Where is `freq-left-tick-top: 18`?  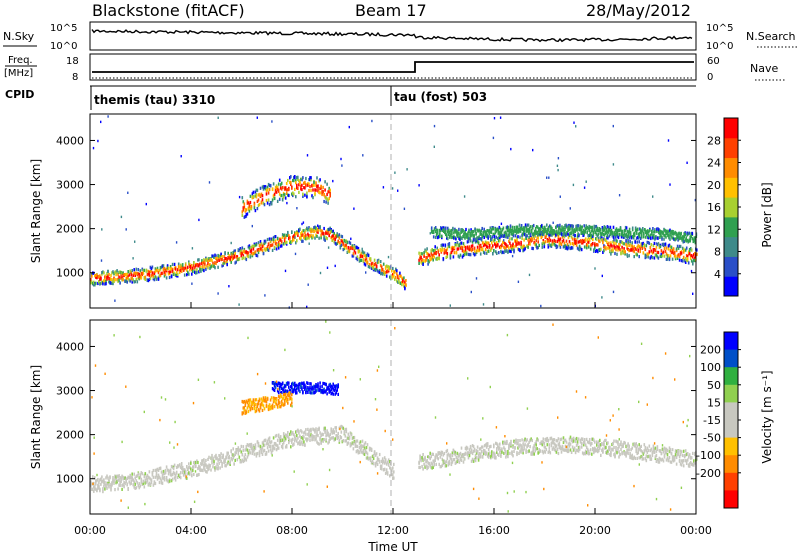 freq-left-tick-top: 18 is located at coordinates (72, 61).